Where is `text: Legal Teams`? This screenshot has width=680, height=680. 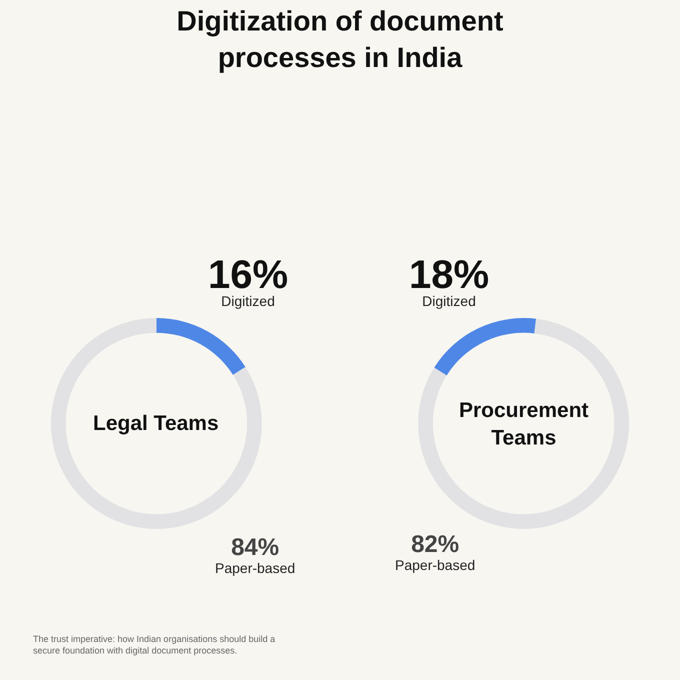
text: Legal Teams is located at coordinates (156, 423).